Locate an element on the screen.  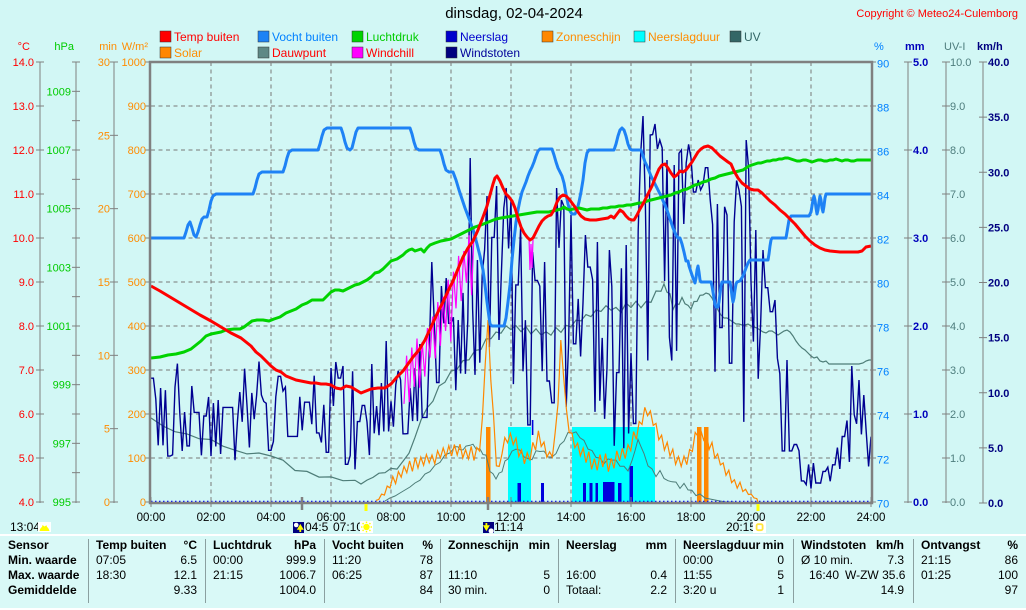
svg-text: Dauwpunt is located at coordinates (299, 53).